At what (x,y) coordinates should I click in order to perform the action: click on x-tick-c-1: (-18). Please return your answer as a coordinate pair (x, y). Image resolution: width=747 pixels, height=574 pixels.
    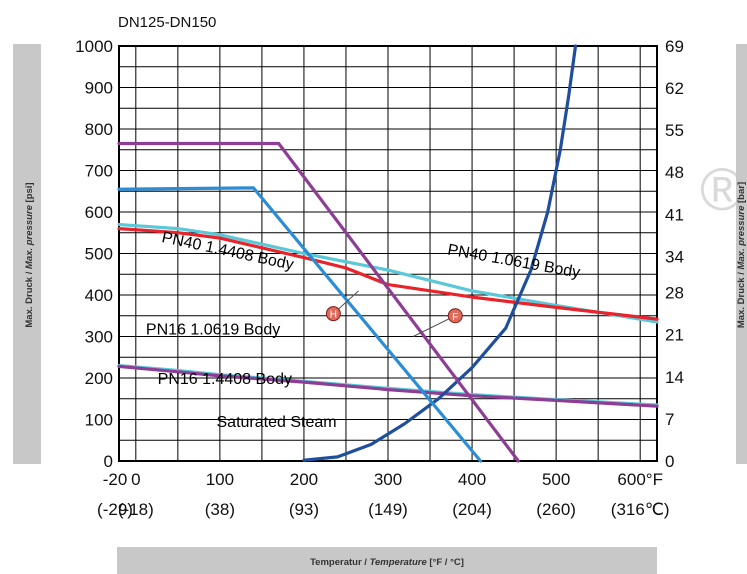
    Looking at the image, I should click on (136, 509).